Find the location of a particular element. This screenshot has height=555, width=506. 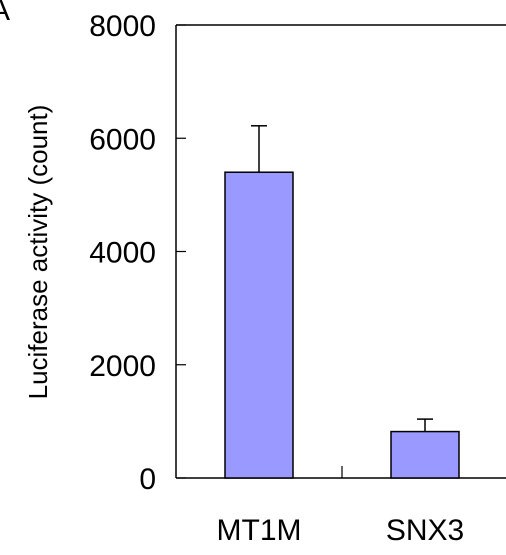

bar-mt1m is located at coordinates (259, 325).